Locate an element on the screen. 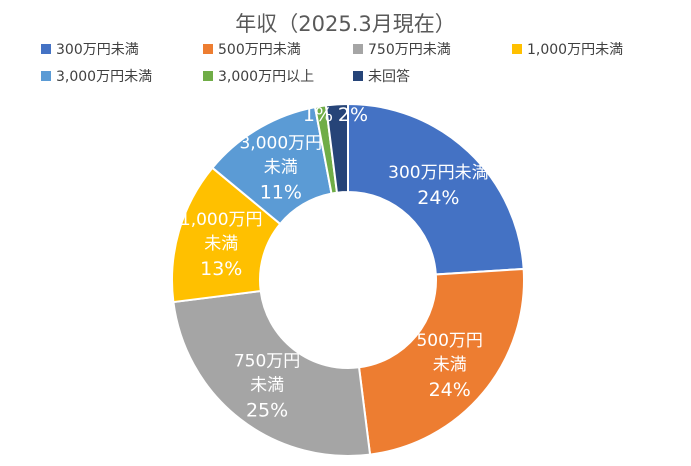 Image resolution: width=691 pixels, height=466 pixels. legend-item: 750万円未満 is located at coordinates (402, 49).